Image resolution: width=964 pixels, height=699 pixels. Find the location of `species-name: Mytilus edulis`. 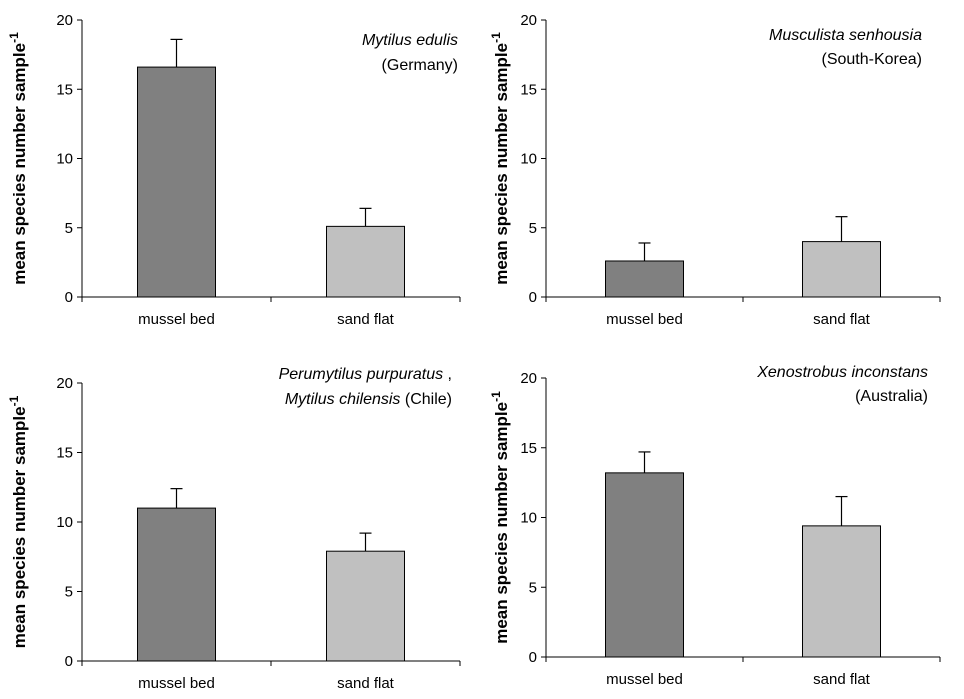

species-name: Mytilus edulis is located at coordinates (410, 40).